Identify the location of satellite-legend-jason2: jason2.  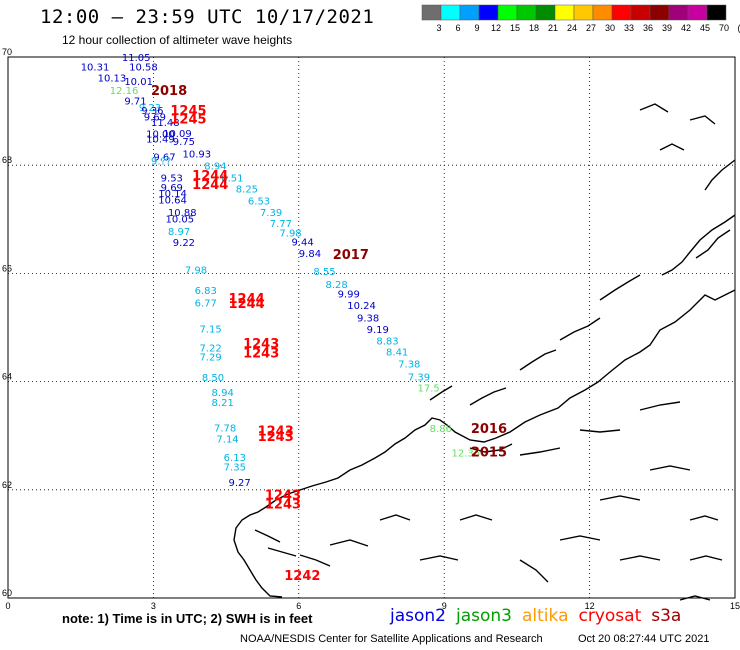
(418, 616).